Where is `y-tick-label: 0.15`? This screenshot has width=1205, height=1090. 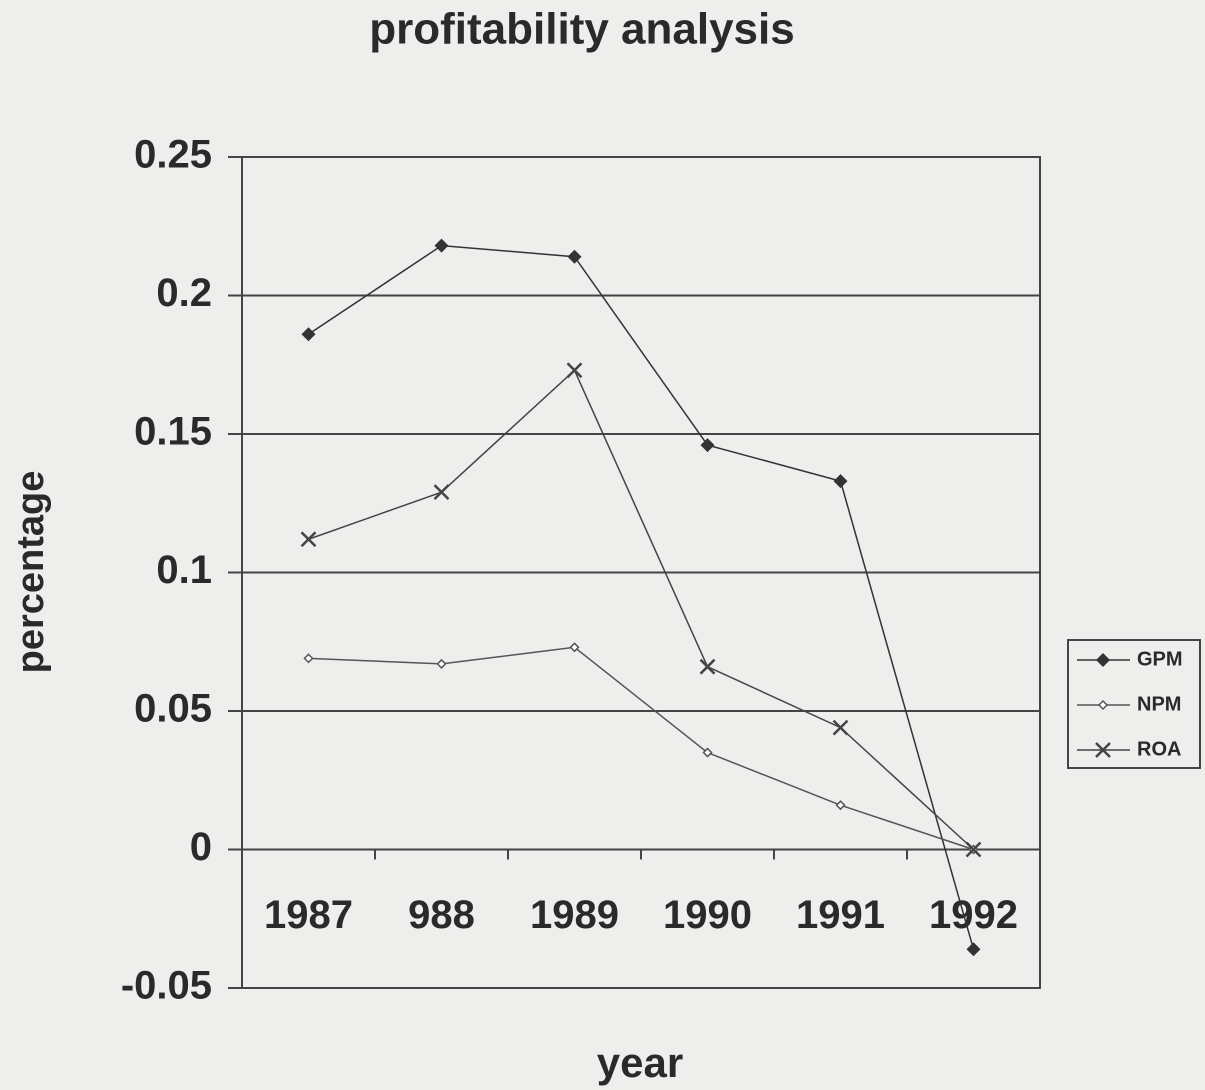
y-tick-label: 0.15 is located at coordinates (173, 432).